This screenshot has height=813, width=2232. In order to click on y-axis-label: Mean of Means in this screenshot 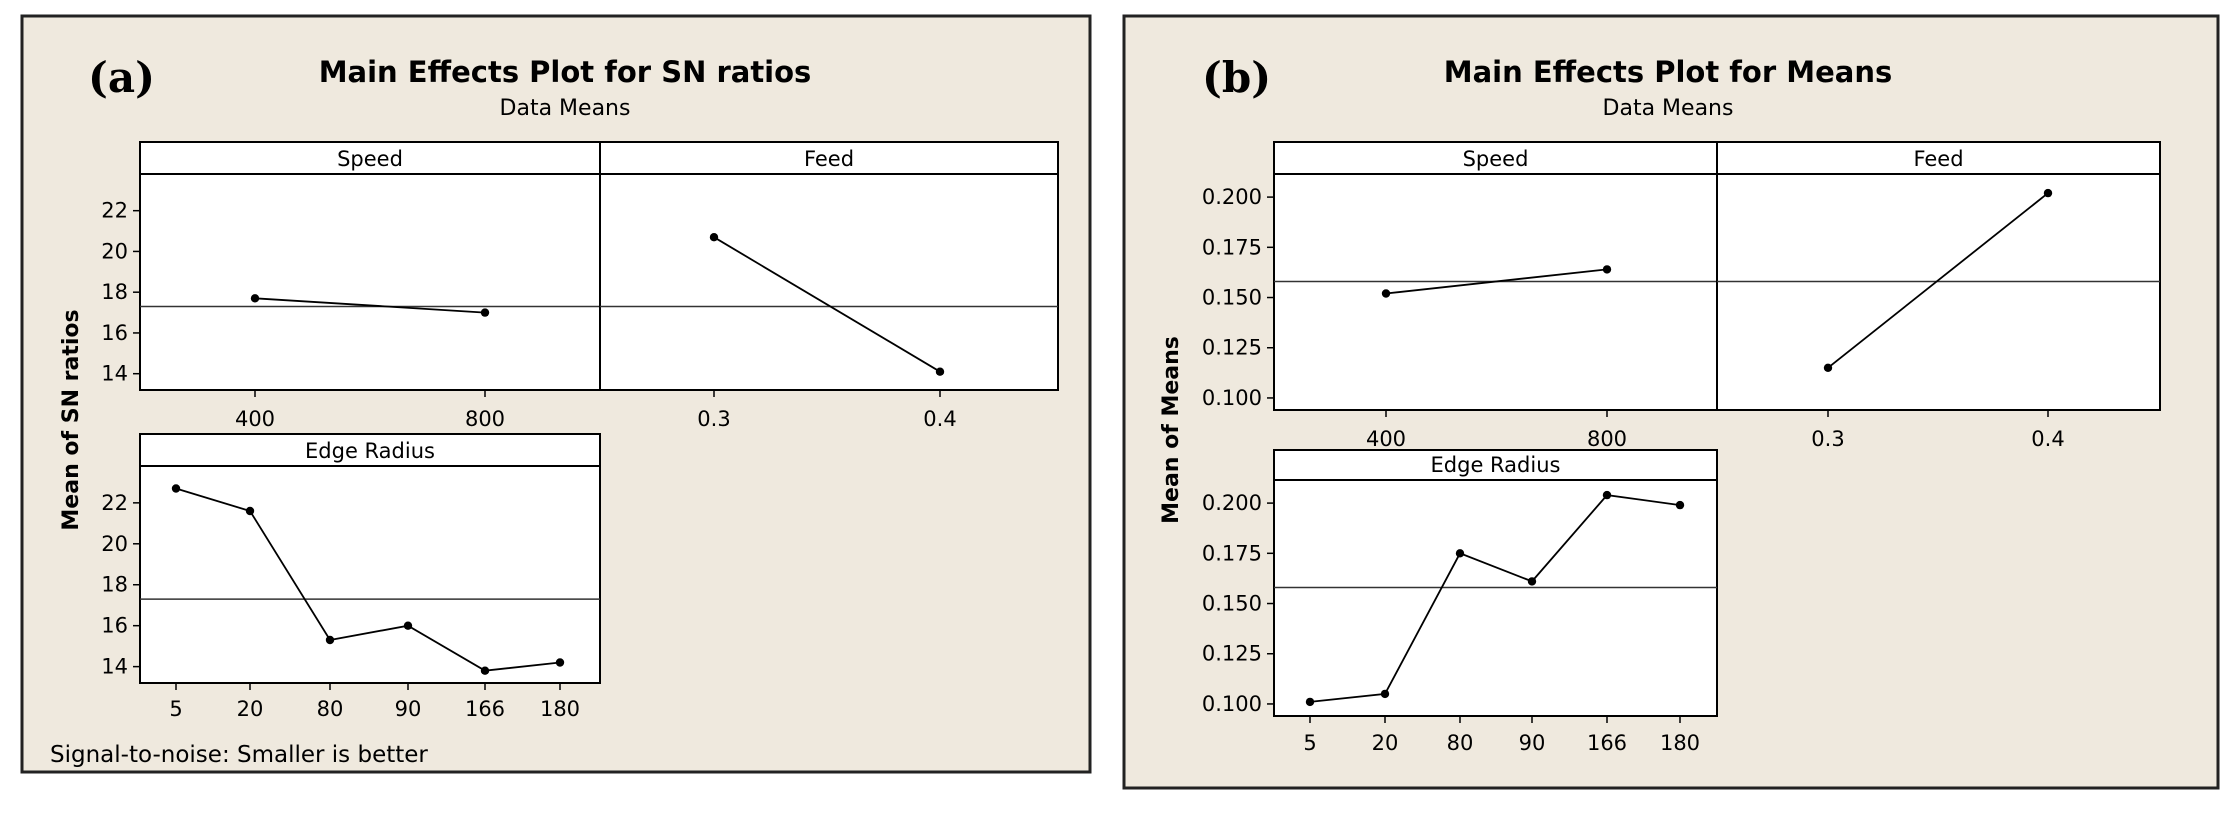, I will do `click(1171, 430)`.